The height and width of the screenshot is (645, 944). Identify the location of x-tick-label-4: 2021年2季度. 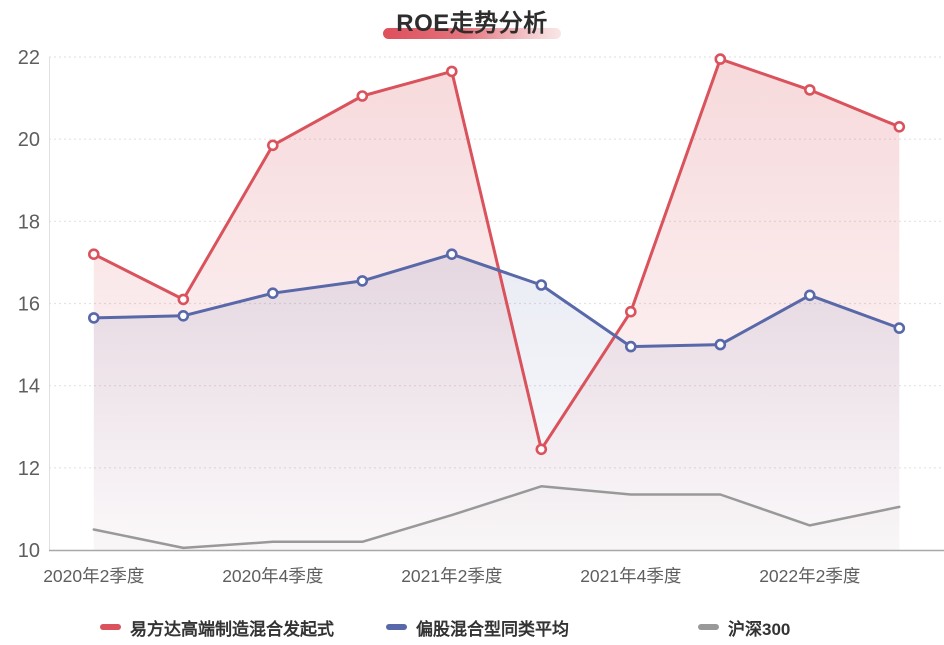
(451, 576).